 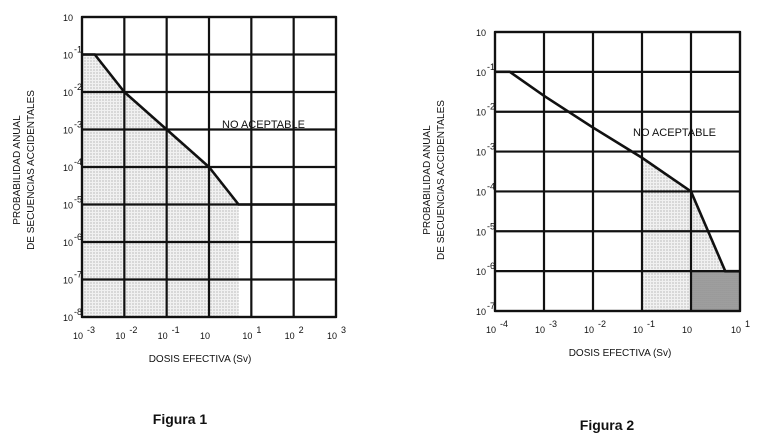 What do you see at coordinates (715, 291) in the screenshot?
I see `shaded-area-dark` at bounding box center [715, 291].